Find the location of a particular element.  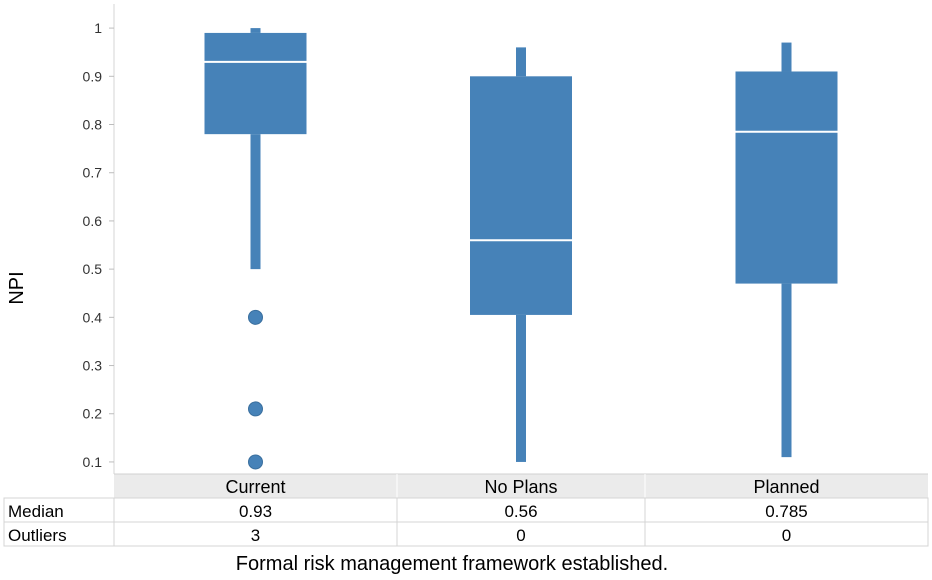

category-header: Current No Plans Planned is located at coordinates (521, 485).